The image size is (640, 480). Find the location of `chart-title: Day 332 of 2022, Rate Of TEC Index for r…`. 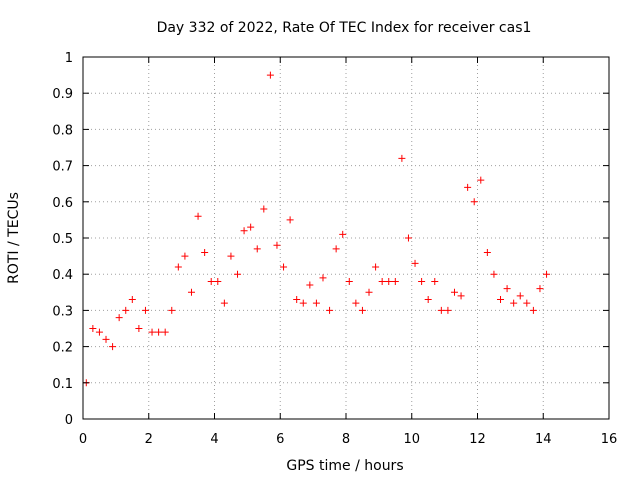

chart-title: Day 332 of 2022, Rate Of TEC Index for r… is located at coordinates (344, 28).